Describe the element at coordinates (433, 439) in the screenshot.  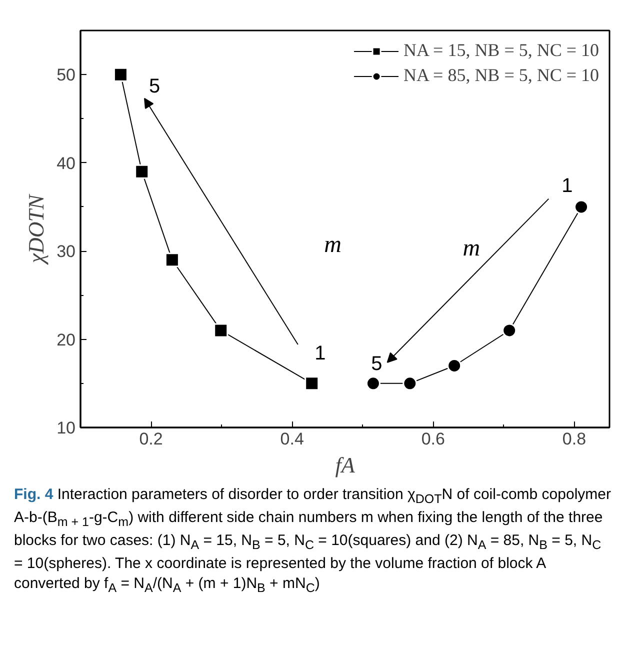
I see `x-tick-label: 0.6` at that location.